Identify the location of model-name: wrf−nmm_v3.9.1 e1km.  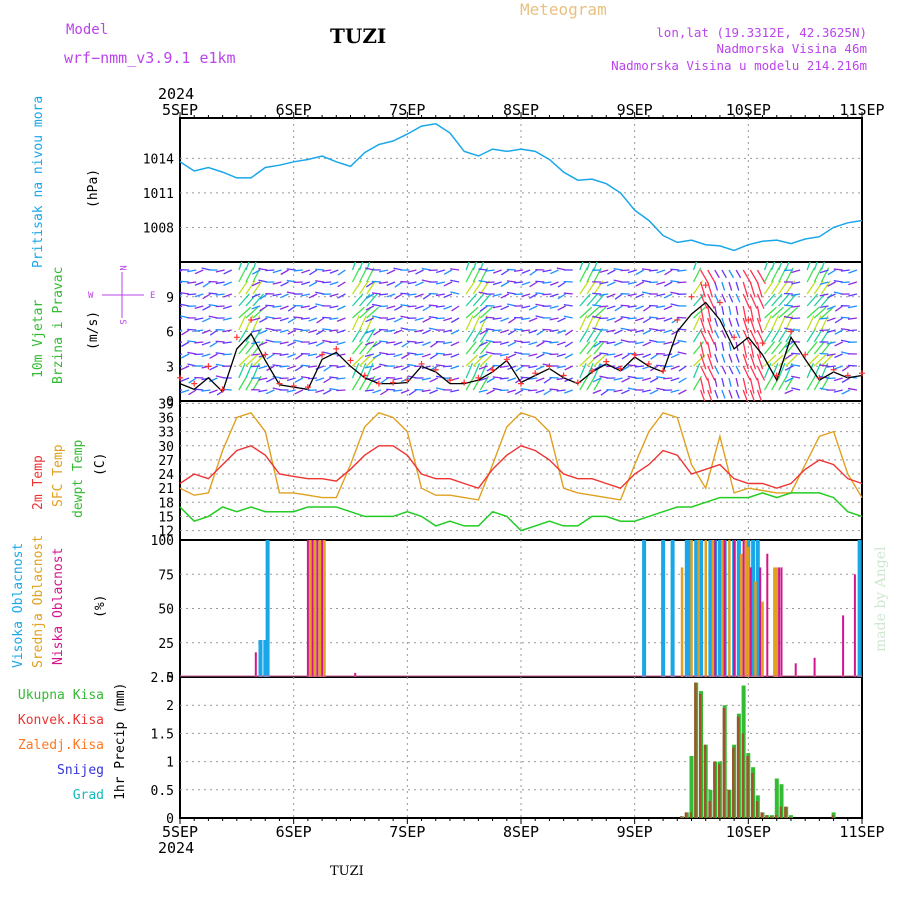
(150, 58).